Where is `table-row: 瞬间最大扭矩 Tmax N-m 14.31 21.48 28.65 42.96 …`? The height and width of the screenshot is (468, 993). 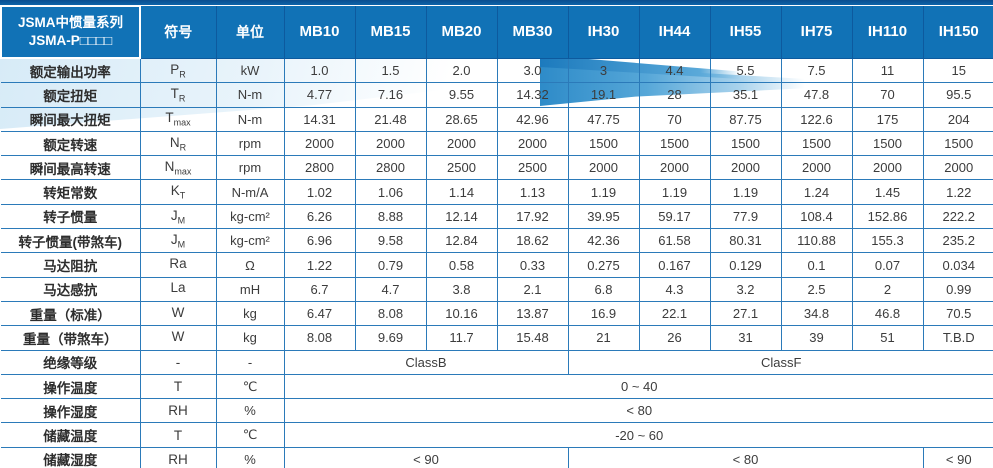
table-row: 瞬间最大扭矩 Tmax N-m 14.31 21.48 28.65 42.96 … is located at coordinates (497, 119).